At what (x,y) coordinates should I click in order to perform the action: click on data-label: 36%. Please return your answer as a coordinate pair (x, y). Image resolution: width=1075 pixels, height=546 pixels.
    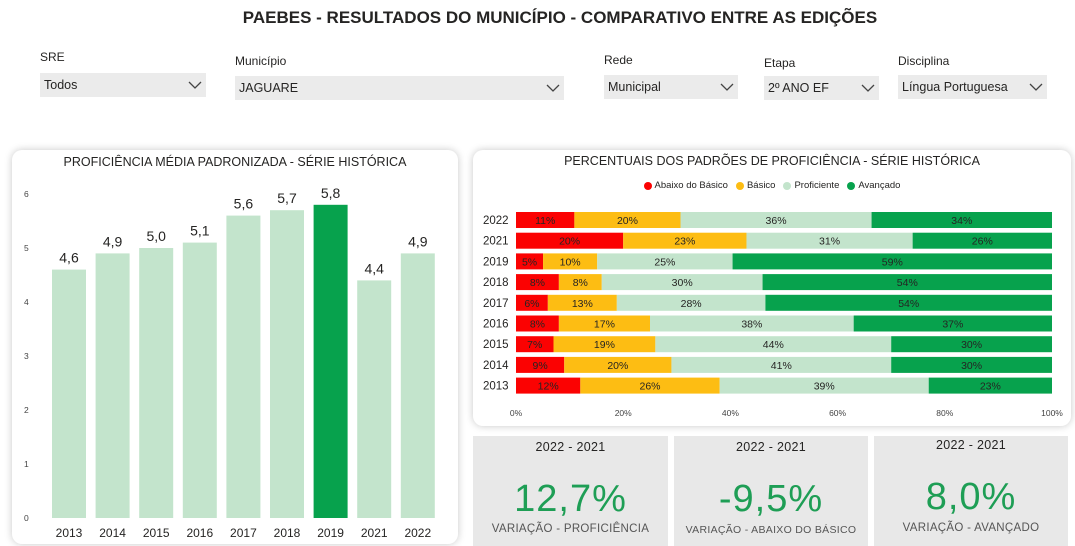
    Looking at the image, I should click on (776, 221).